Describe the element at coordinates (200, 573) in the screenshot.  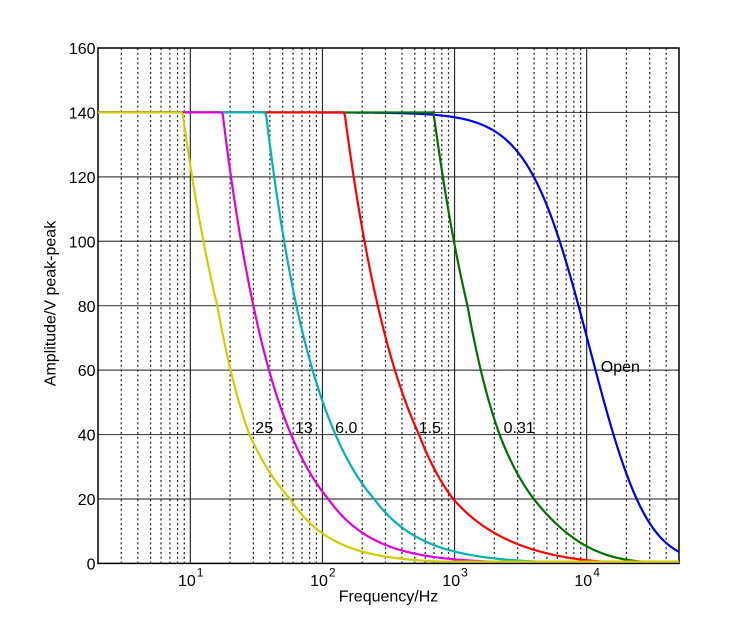
I see `svg-text: 1` at that location.